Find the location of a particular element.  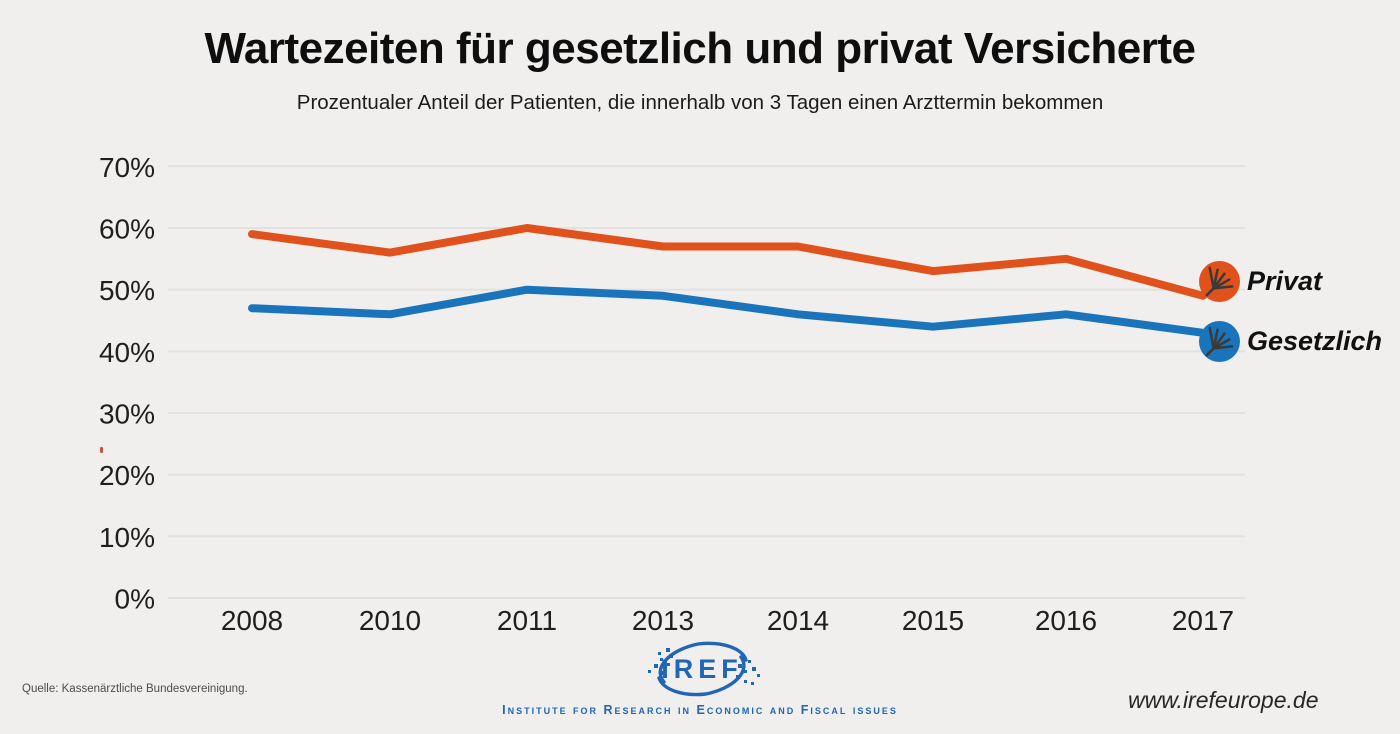

y-tick-label: 0% is located at coordinates (135, 599).